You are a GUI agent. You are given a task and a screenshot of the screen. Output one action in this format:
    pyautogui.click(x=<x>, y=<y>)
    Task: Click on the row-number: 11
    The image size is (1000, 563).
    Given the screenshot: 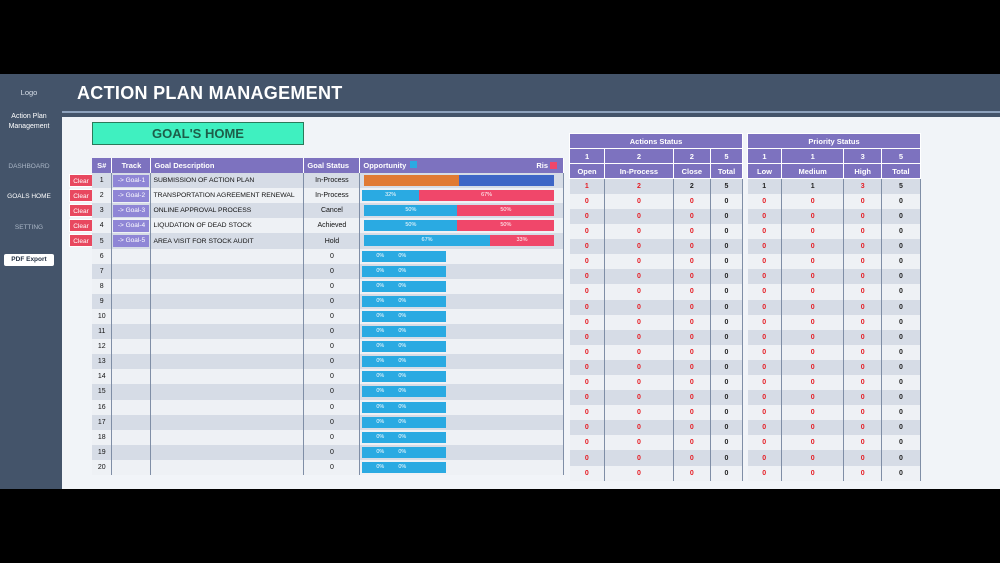 What is the action you would take?
    pyautogui.click(x=102, y=332)
    